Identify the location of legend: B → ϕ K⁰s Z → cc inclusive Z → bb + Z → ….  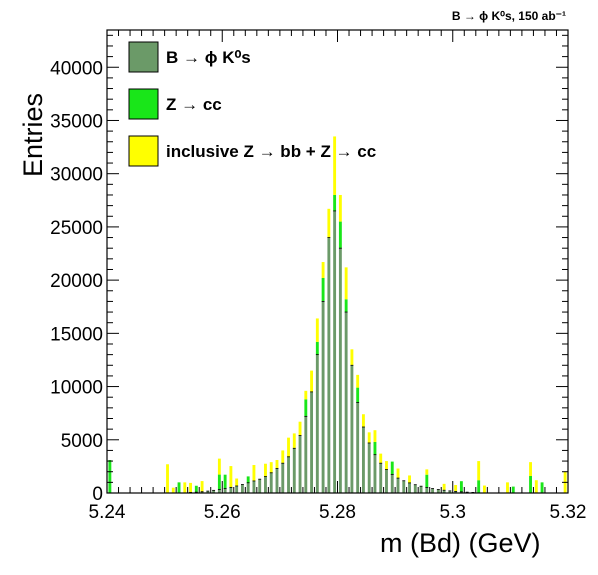
(252, 104).